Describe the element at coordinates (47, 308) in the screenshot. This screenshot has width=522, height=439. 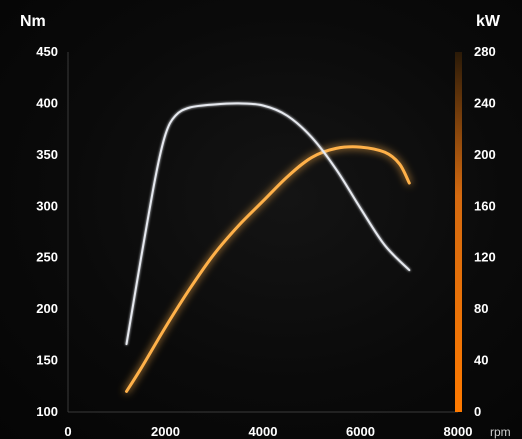
I see `left-tick-label: 200` at that location.